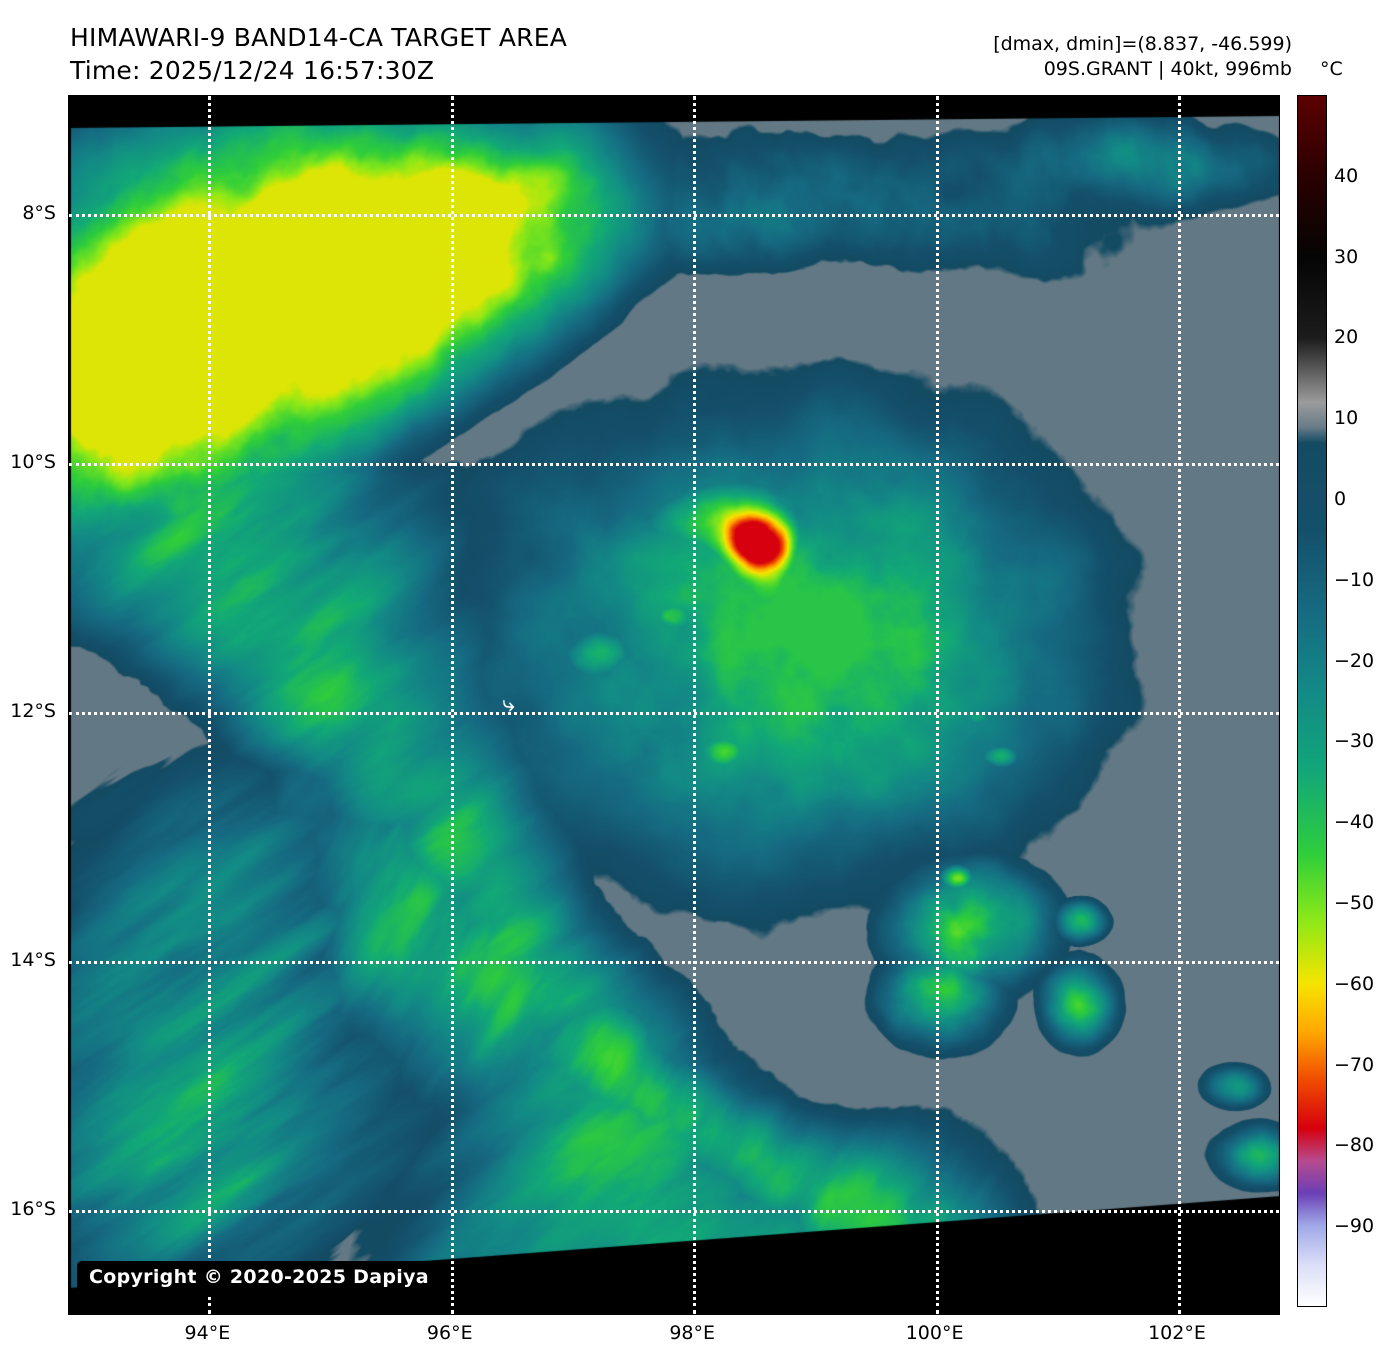 This screenshot has width=1388, height=1359. Describe the element at coordinates (207, 1333) in the screenshot. I see `longitude-tick-label: 94°E` at that location.